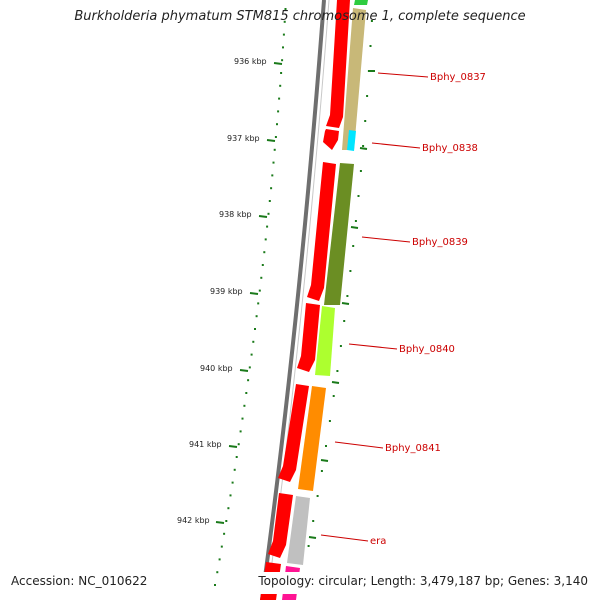 Image resolution: width=600 pixels, height=604 pixels. What do you see at coordinates (226, 291) in the screenshot?
I see `ruler-tick-label: 939 kbp` at bounding box center [226, 291].